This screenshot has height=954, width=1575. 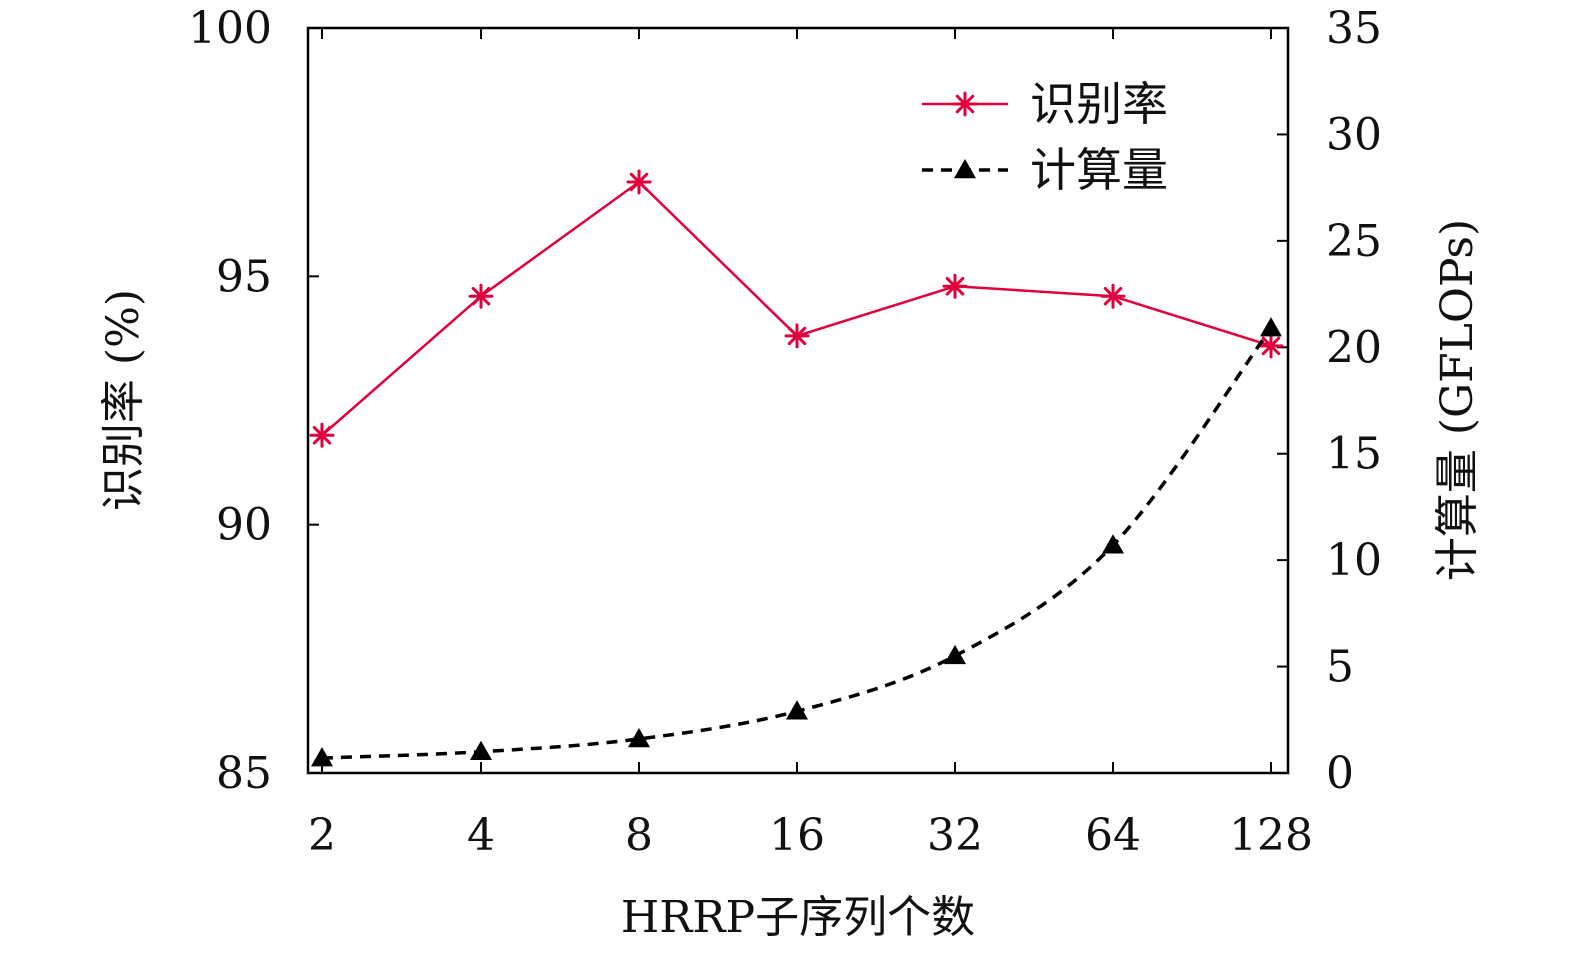 What do you see at coordinates (1045, 137) in the screenshot?
I see `legend: 识别率 计算量` at bounding box center [1045, 137].